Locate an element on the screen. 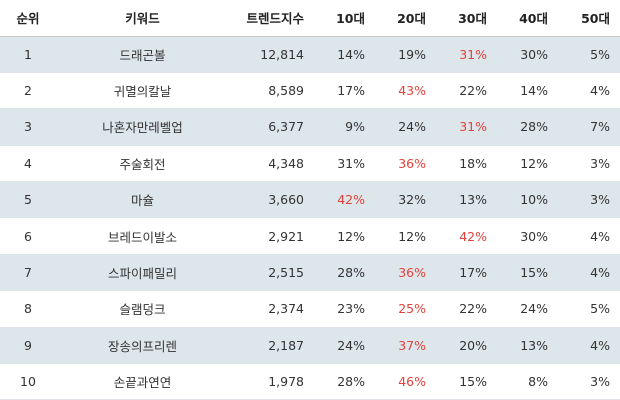 This screenshot has width=620, height=400. keyword-cell: 장송의프리렌 is located at coordinates (142, 346).